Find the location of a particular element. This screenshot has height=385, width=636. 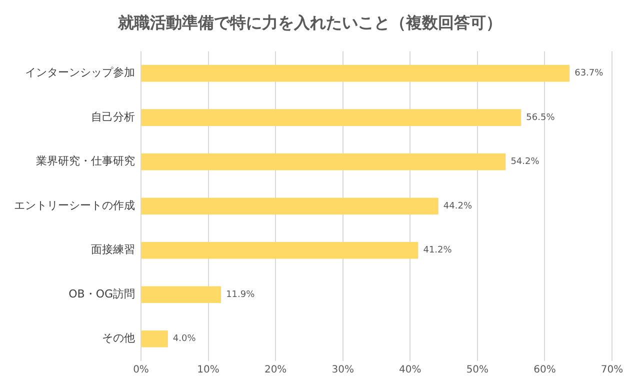

y-tick-label: 自己分析 is located at coordinates (113, 117).